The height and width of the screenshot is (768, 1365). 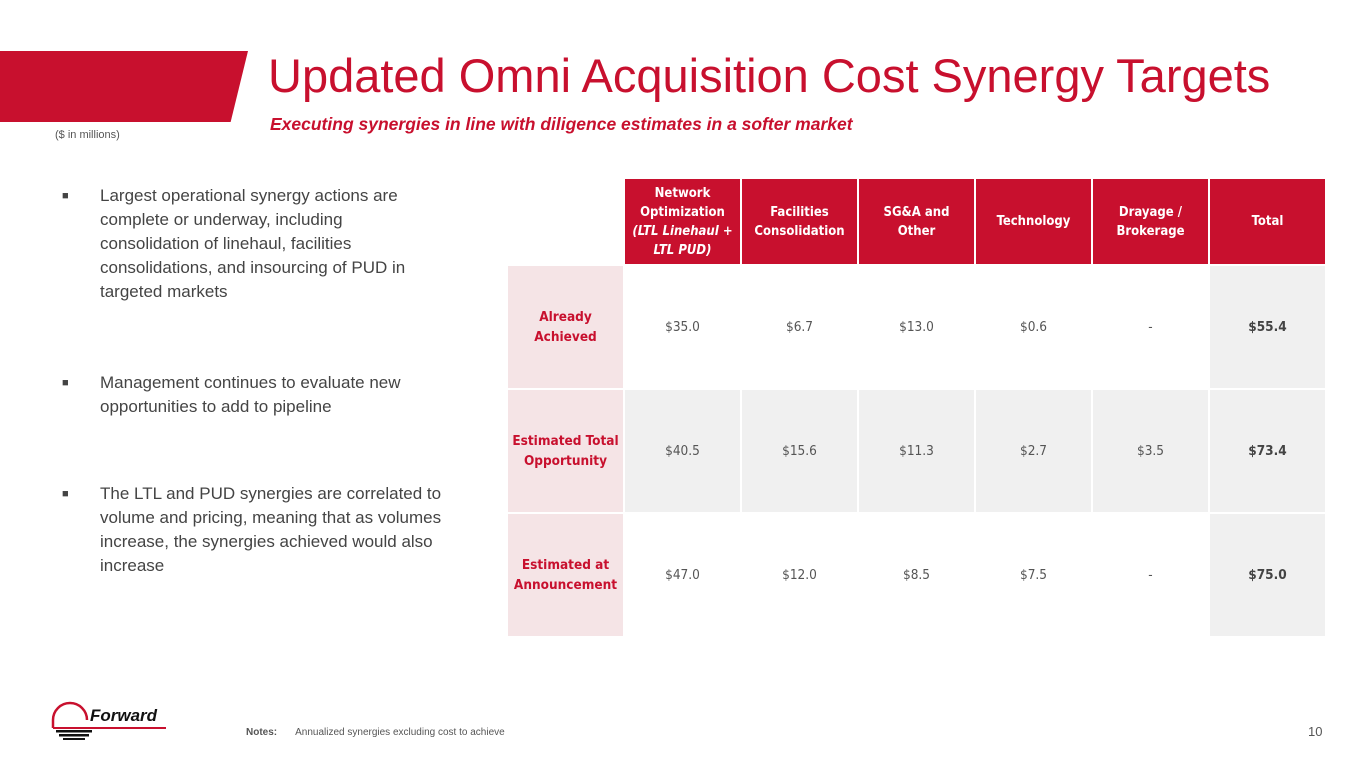 I want to click on column-header: SG&A and Other, so click(x=916, y=221).